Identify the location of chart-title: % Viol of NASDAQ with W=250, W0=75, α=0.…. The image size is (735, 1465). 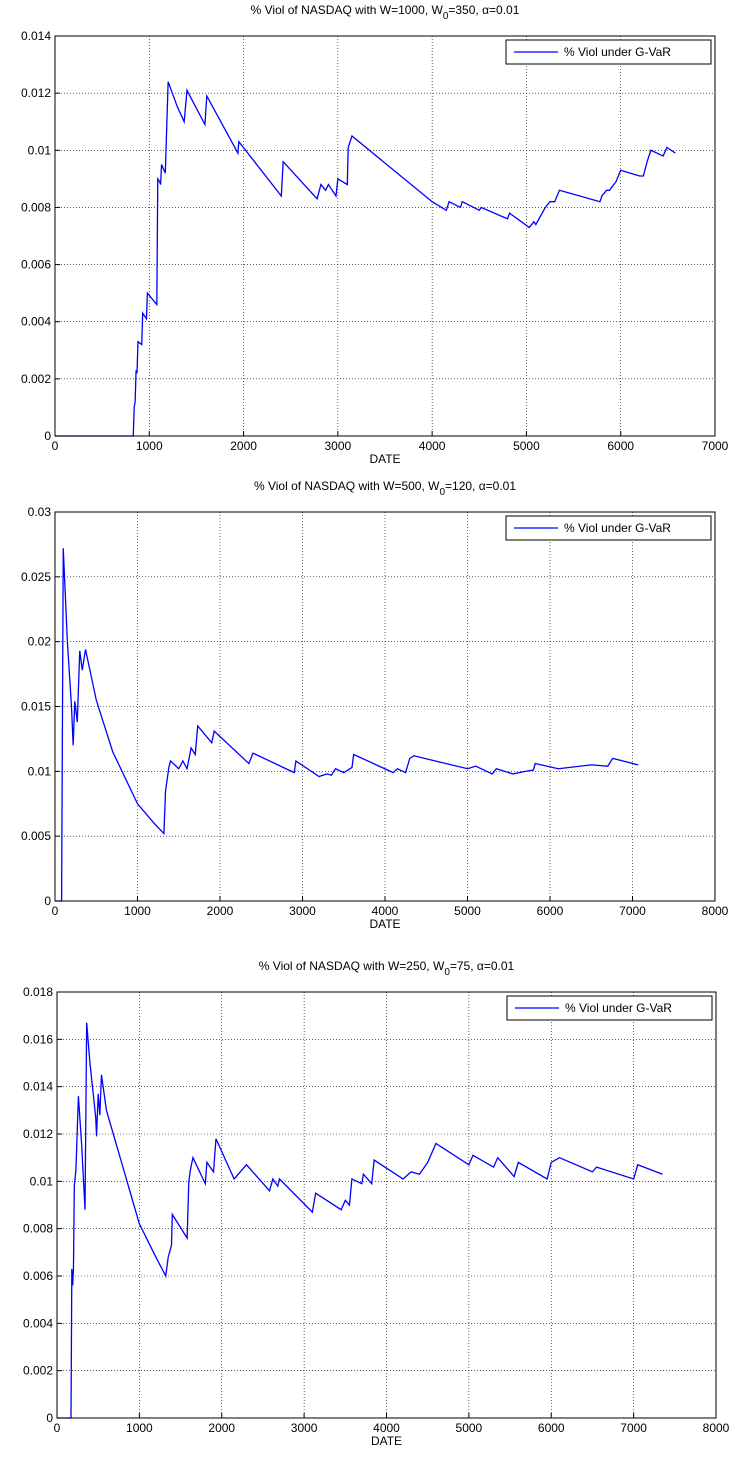
(387, 968).